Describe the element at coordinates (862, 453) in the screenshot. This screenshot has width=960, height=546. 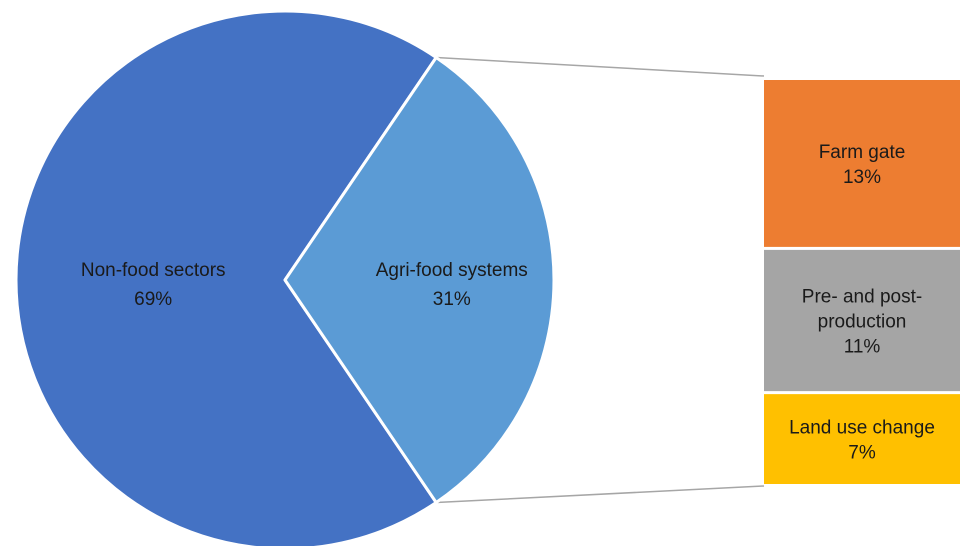
I see `bar-value-land-use-change: 7%` at that location.